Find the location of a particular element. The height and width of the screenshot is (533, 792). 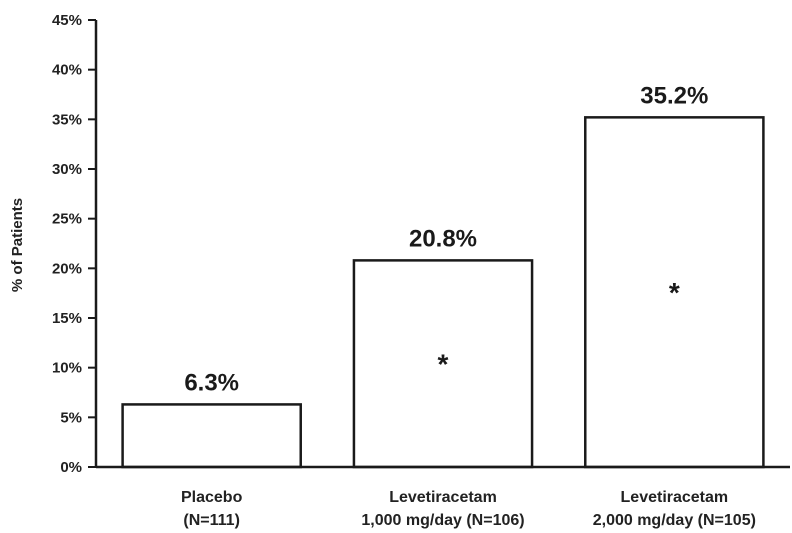

y-tick-label: 15% is located at coordinates (67, 318).